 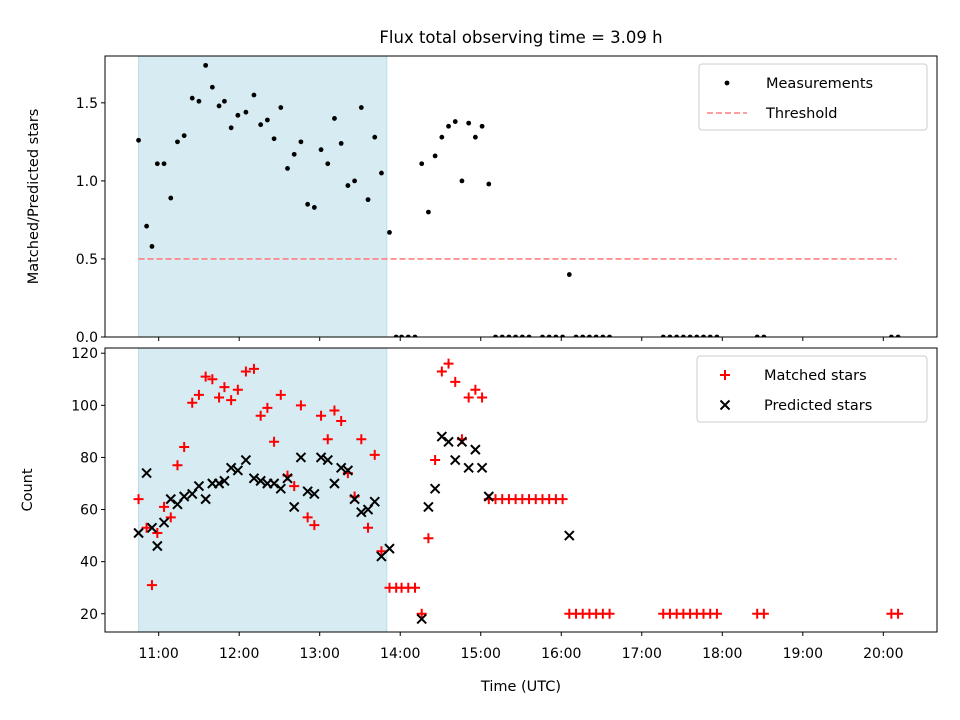 I want to click on y-tick-label: 0.0, so click(x=87, y=338).